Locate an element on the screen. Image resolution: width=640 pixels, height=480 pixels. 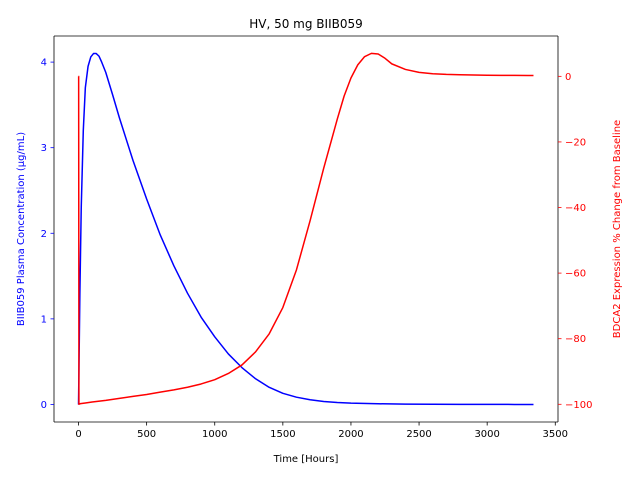
left-axis-title: BIIB059 Plasma Concentration (µg/mL) is located at coordinates (21, 229).